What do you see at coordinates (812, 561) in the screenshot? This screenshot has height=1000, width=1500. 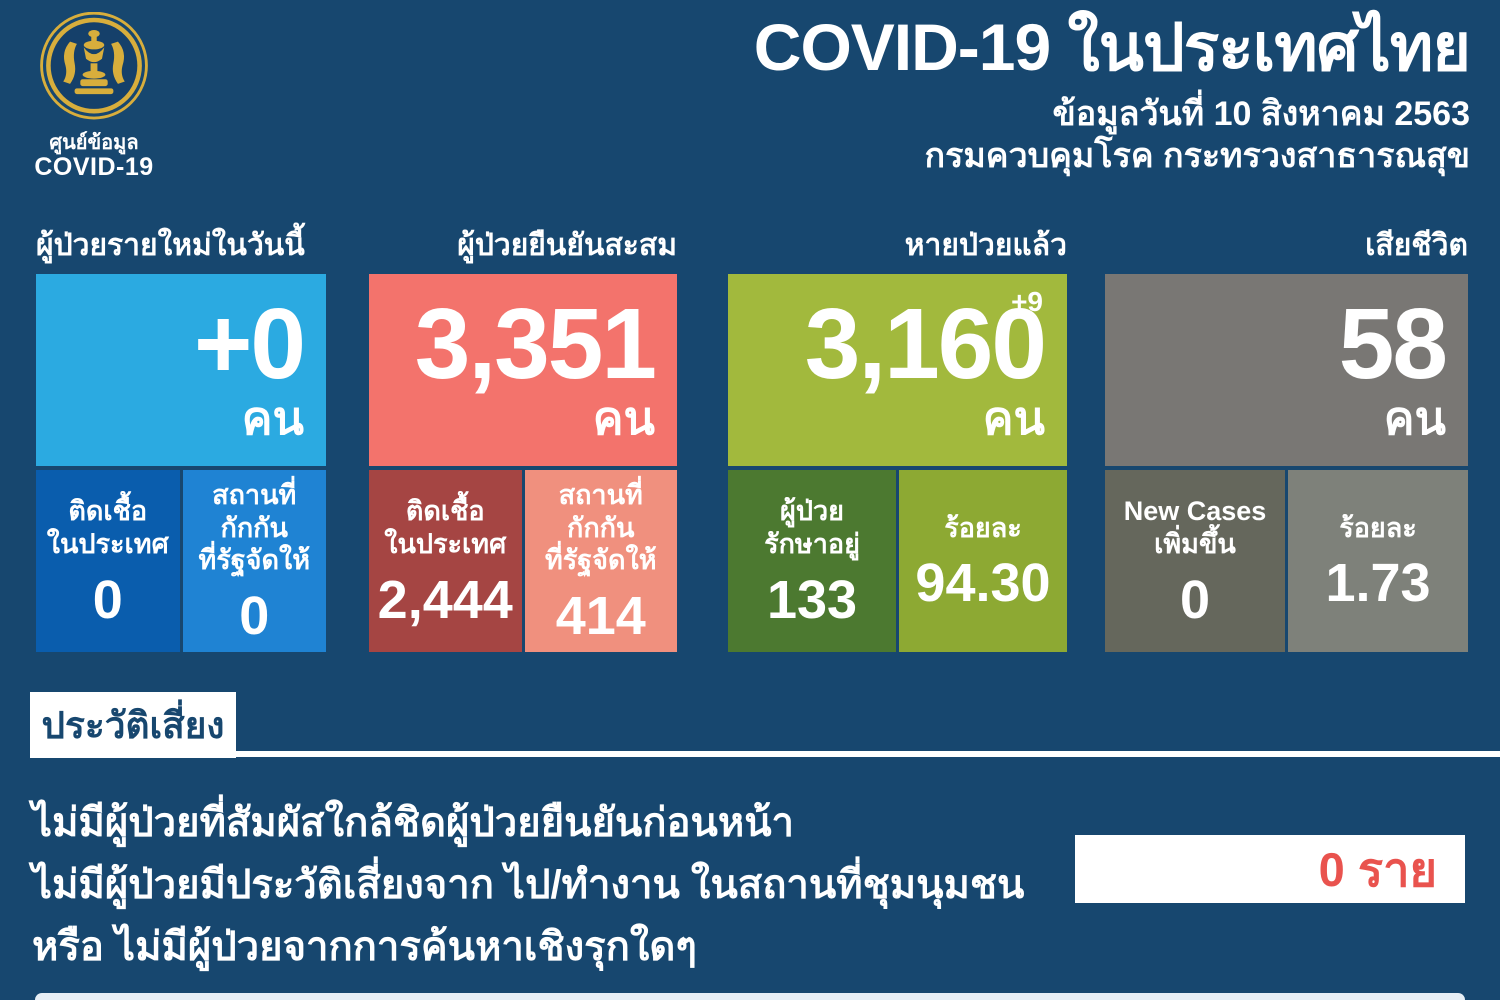 I see `sub-cell-in-treatment: ผู้ป่วย รักษาอยู่ 133` at bounding box center [812, 561].